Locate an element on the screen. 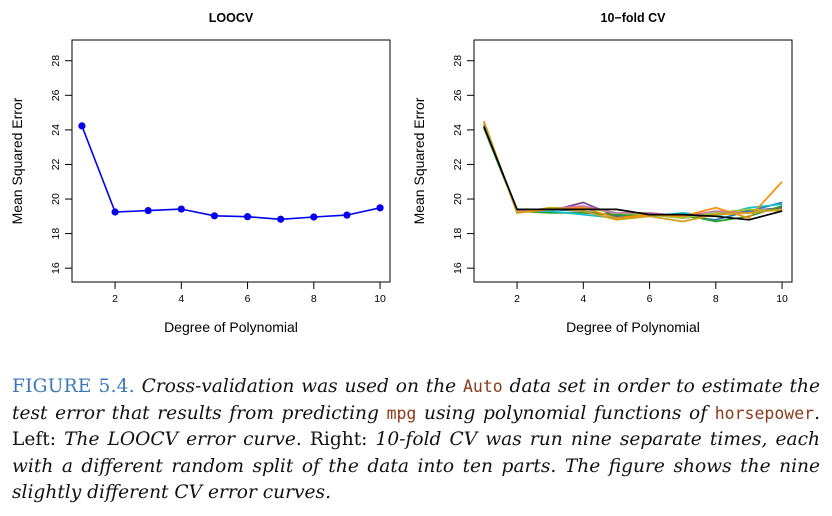 Image resolution: width=832 pixels, height=516 pixels. loocv-y-tick-label: 18 is located at coordinates (56, 234).